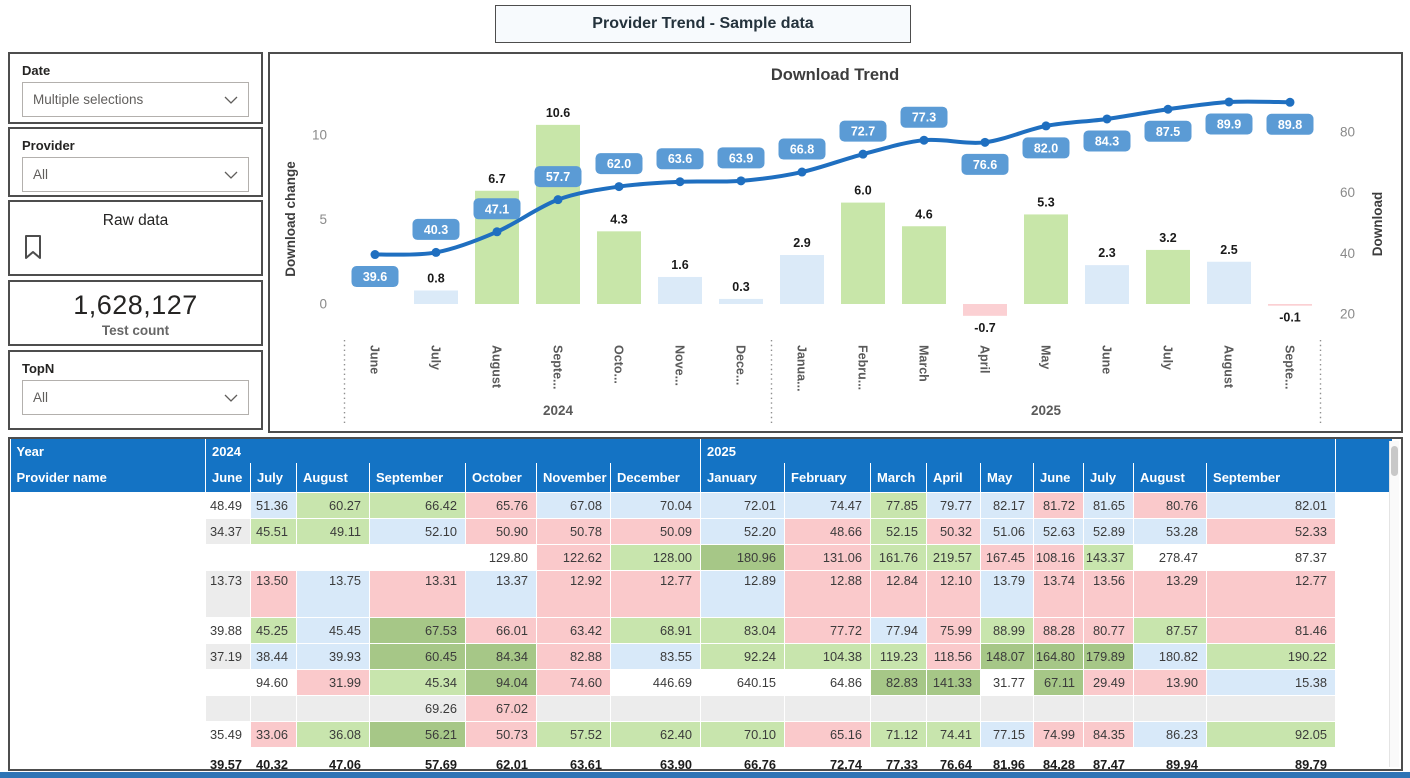 The width and height of the screenshot is (1410, 778). Describe the element at coordinates (417, 682) in the screenshot. I see `value-cell: 45.34` at that location.